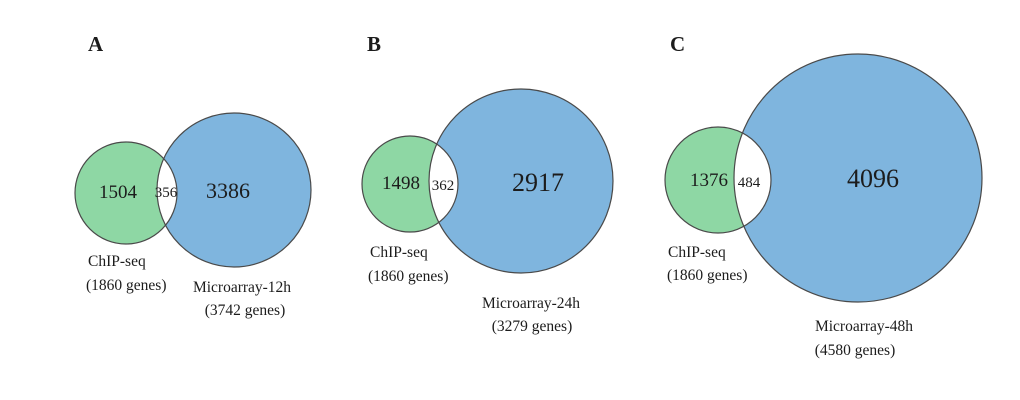 This screenshot has height=400, width=1020. Describe the element at coordinates (126, 285) in the screenshot. I see `panel-a-left-set-size: (1860 genes)` at that location.